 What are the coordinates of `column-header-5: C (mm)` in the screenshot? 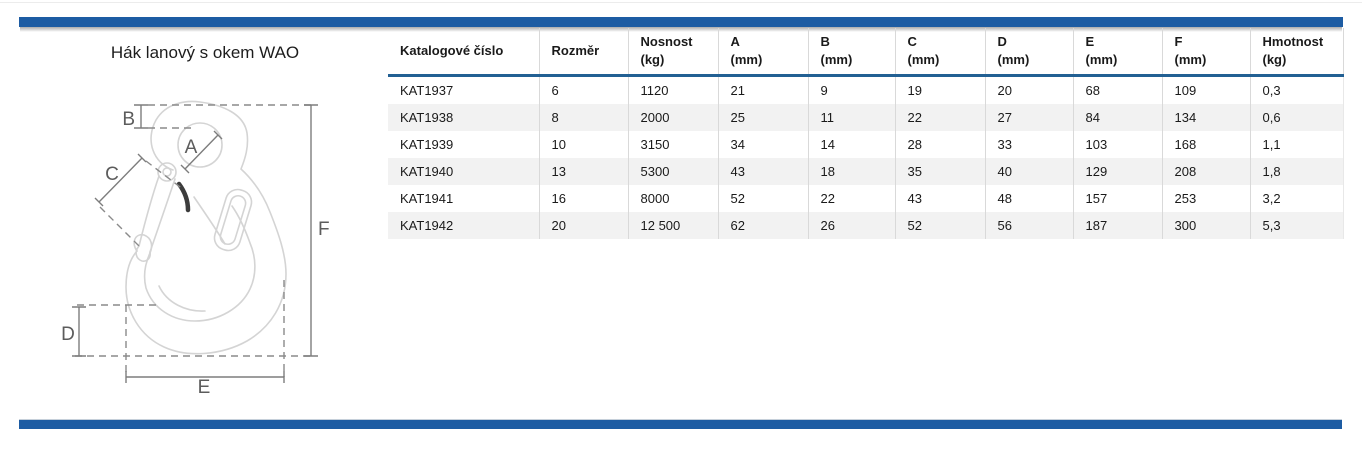 It's located at (939, 52).